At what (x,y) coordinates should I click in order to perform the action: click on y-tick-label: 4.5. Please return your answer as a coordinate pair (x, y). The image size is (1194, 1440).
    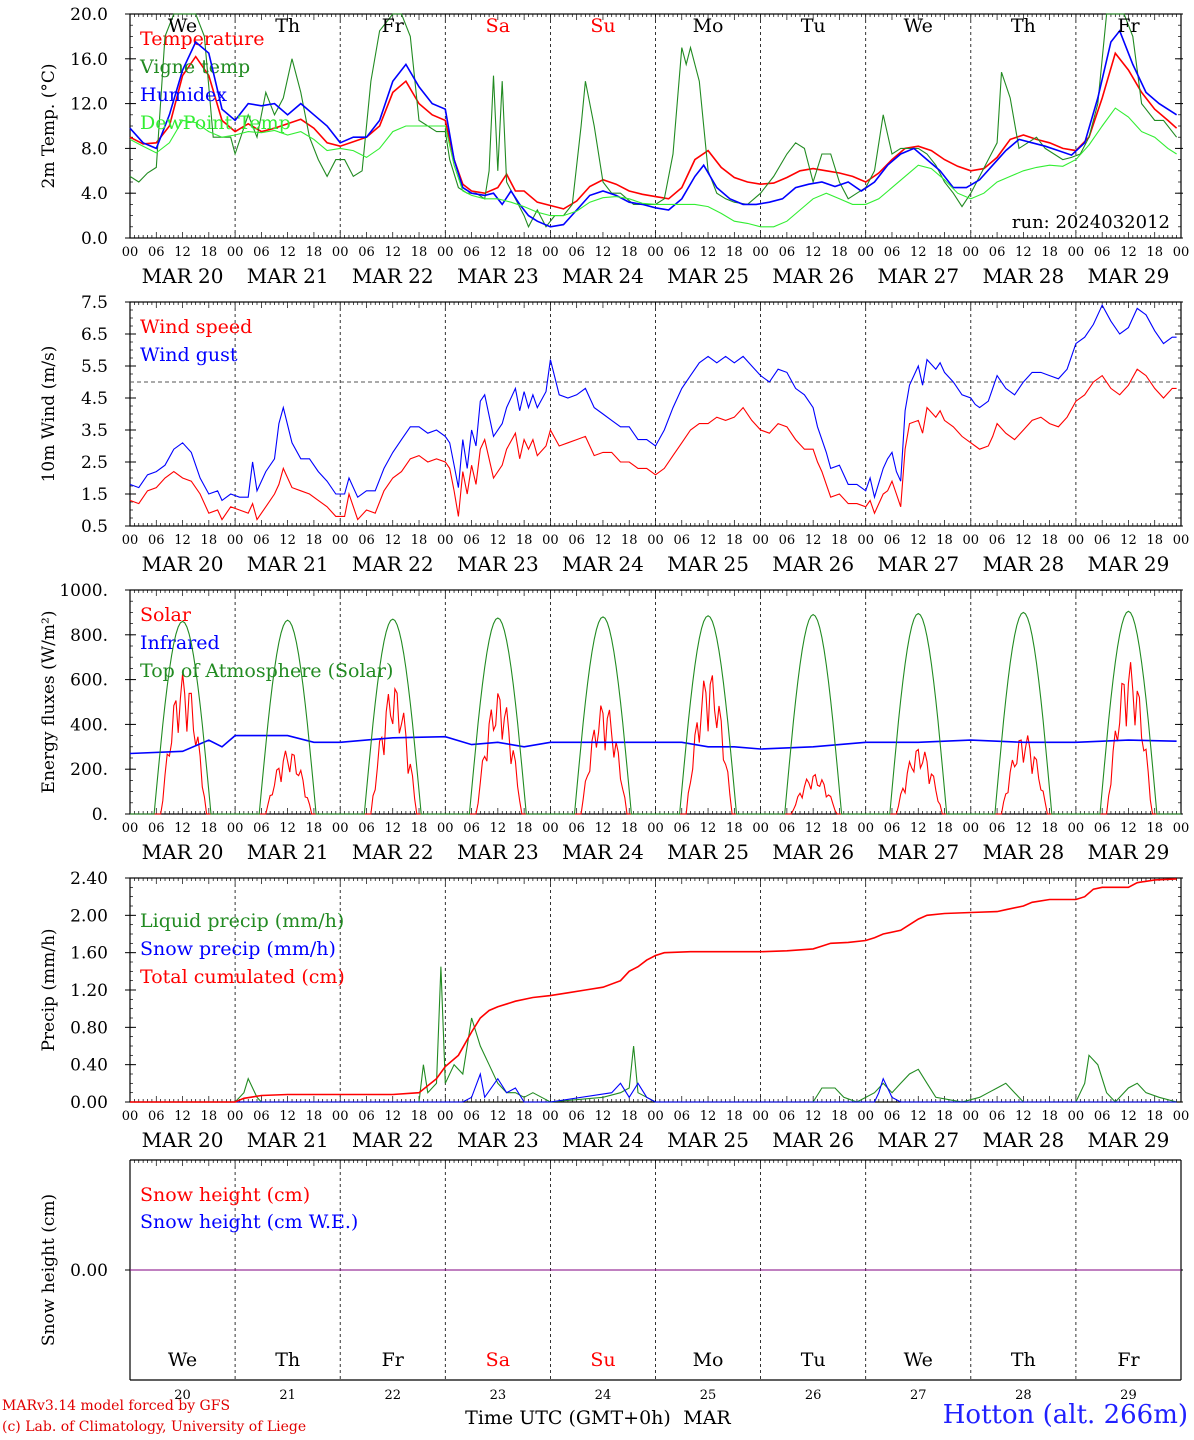
    Looking at the image, I should click on (94, 399).